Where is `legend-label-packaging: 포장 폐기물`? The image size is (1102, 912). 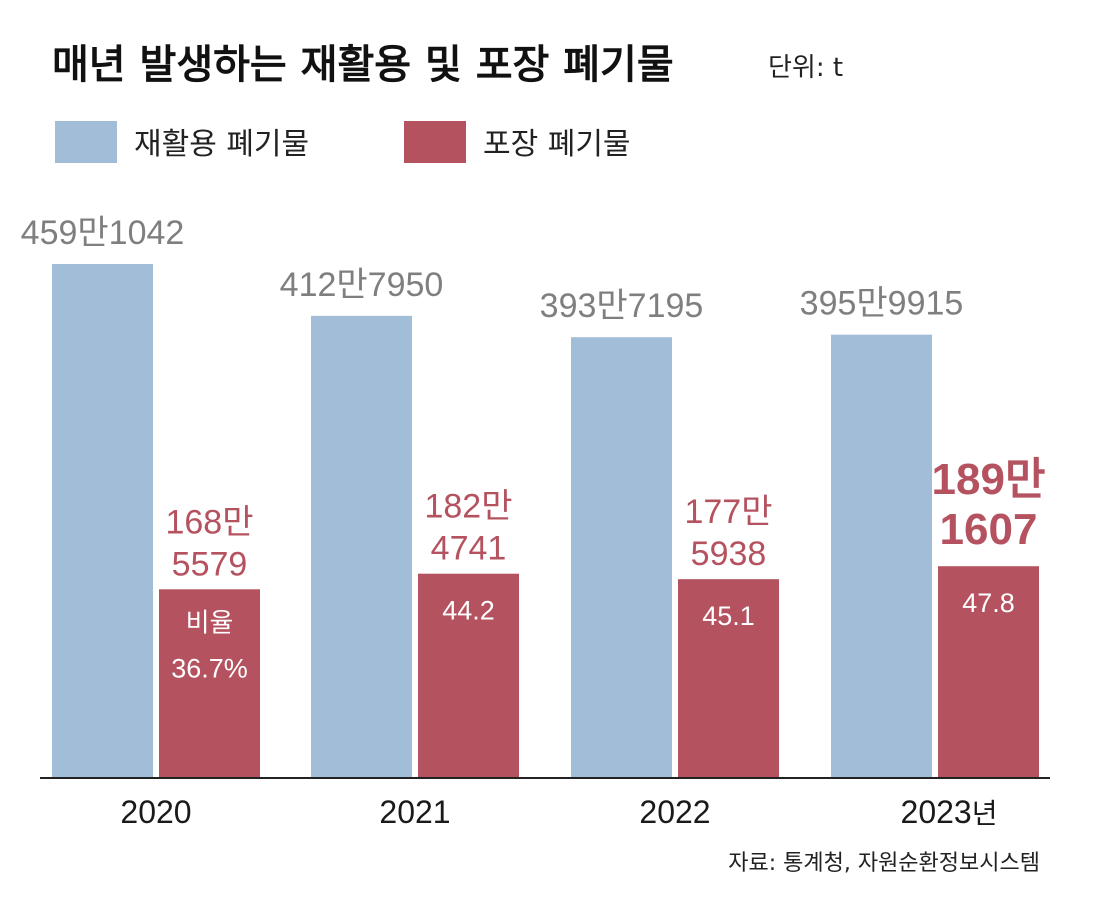 legend-label-packaging: 포장 폐기물 is located at coordinates (557, 144).